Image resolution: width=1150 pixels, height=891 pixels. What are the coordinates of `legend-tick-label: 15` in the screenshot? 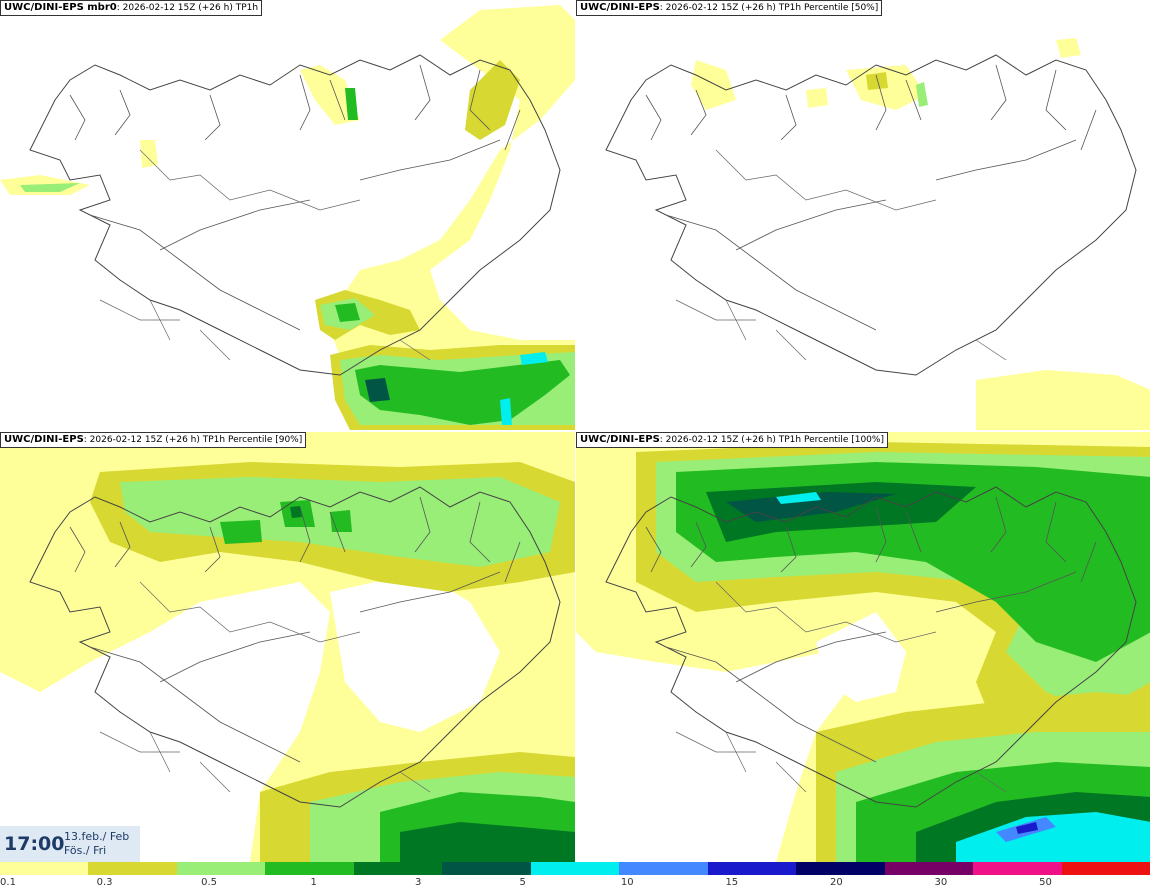 It's located at (732, 882).